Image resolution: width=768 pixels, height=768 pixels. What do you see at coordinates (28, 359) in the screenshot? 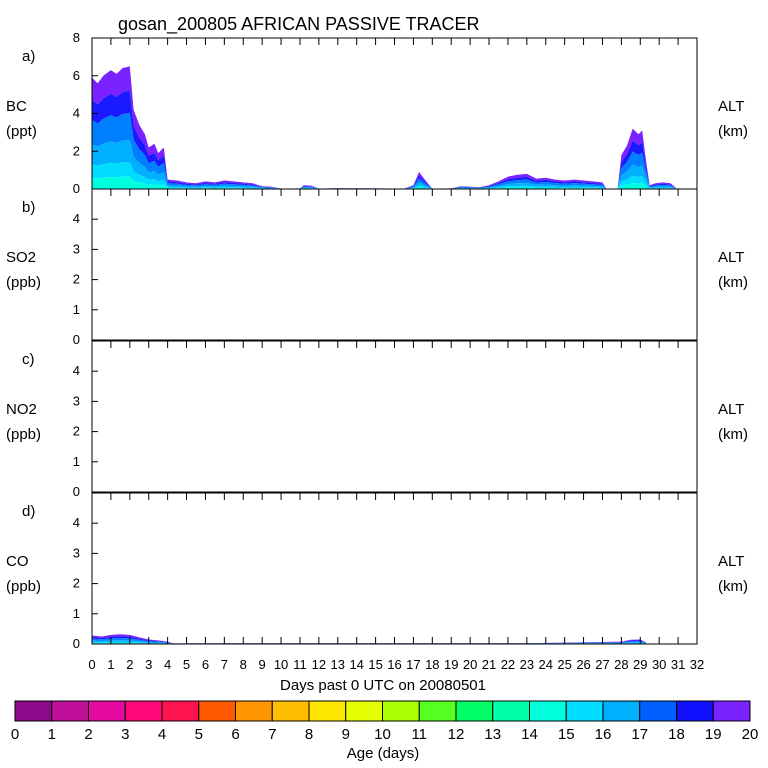
I see `panel-letter: c)` at bounding box center [28, 359].